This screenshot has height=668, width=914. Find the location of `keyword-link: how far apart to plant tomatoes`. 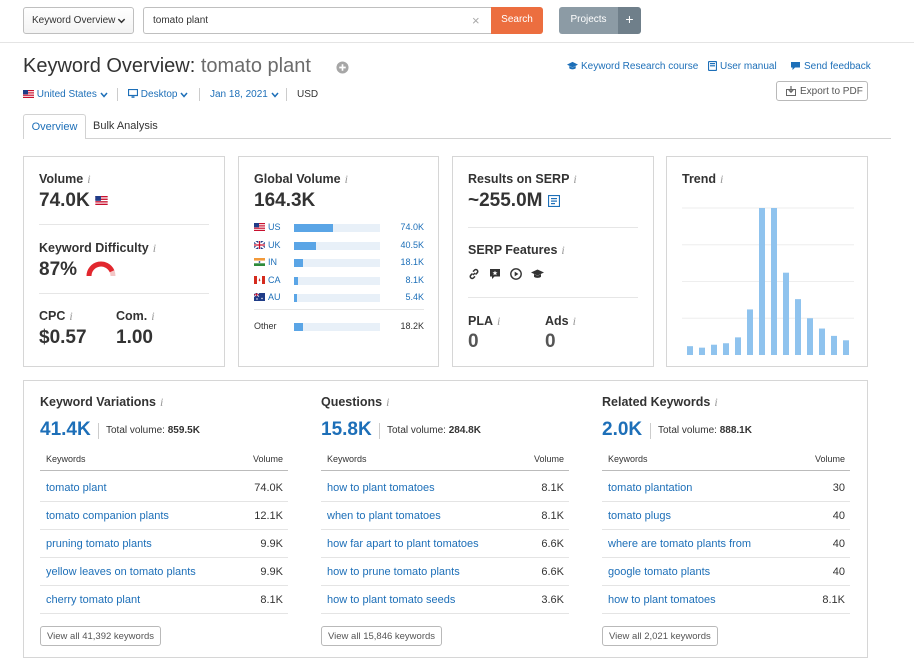

keyword-link: how far apart to plant tomatoes is located at coordinates (403, 544).